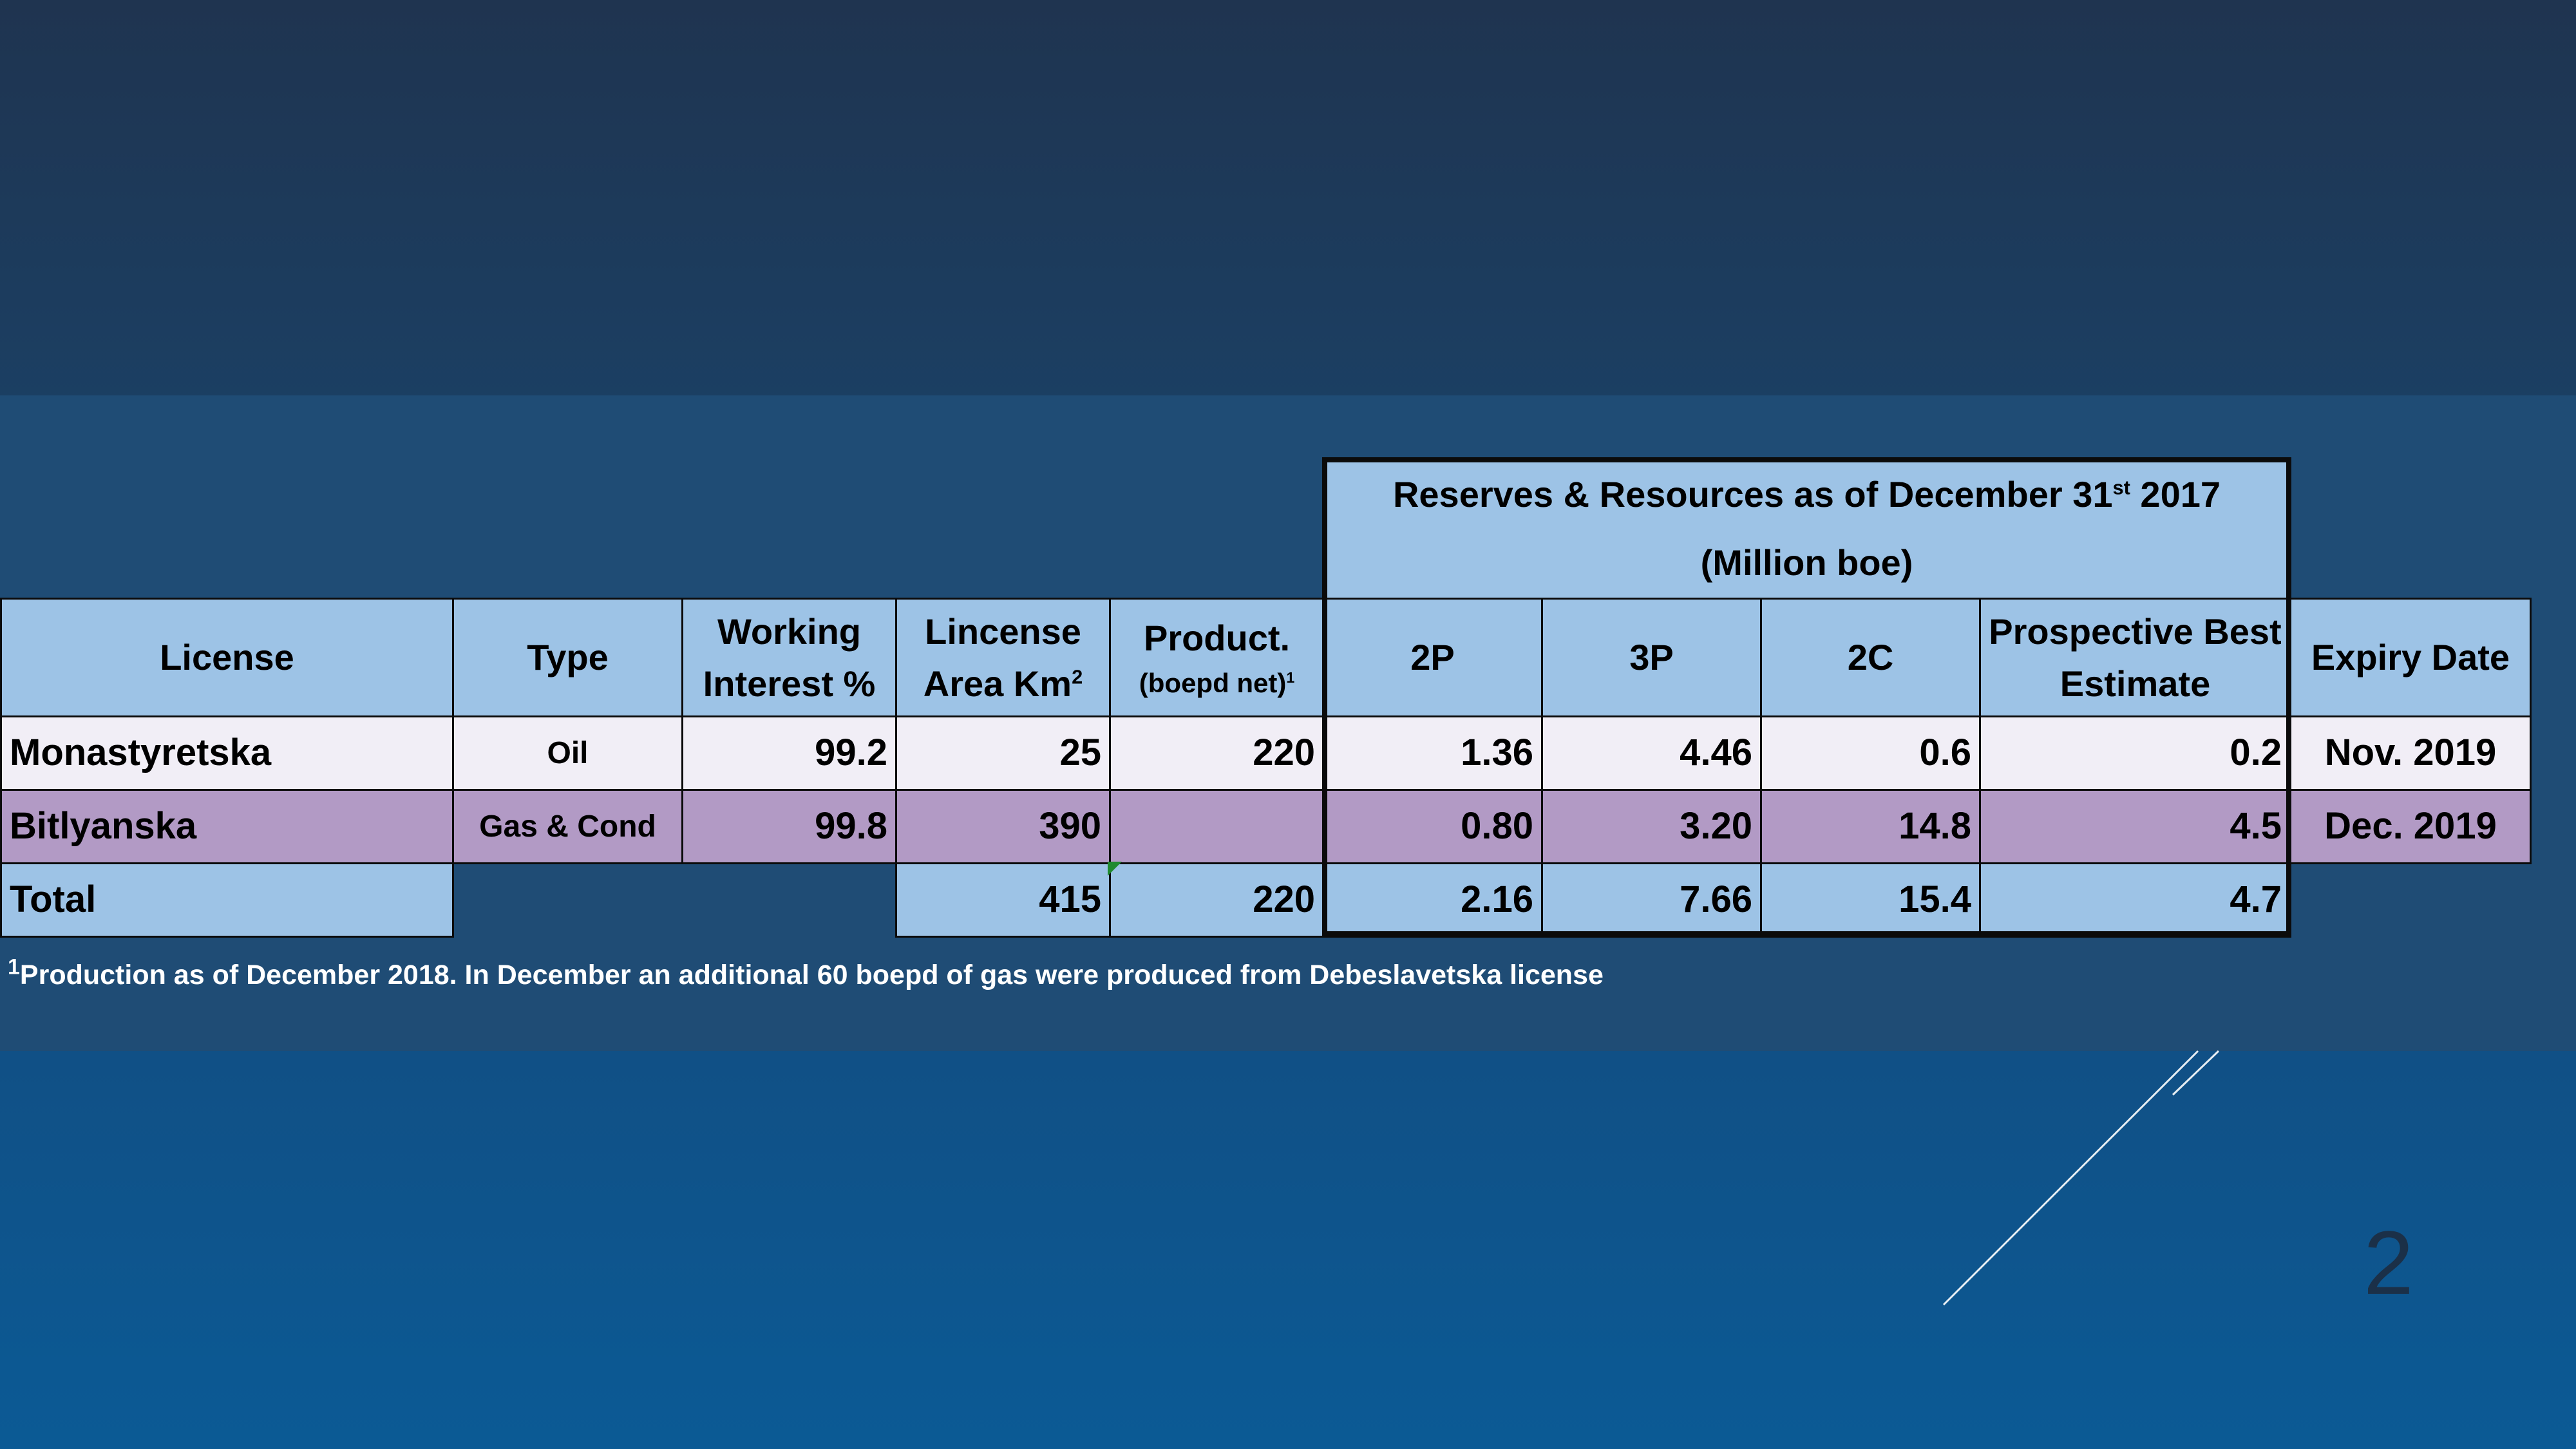 This screenshot has height=1449, width=2576. Describe the element at coordinates (1651, 900) in the screenshot. I see `row-total-3p: 7.66` at that location.